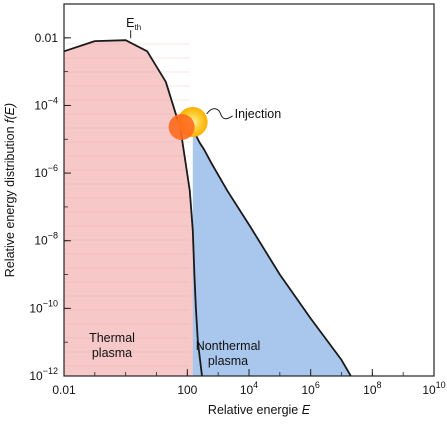  What do you see at coordinates (10, 190) in the screenshot?
I see `y-axis-title: Relative energy distribution f(E)` at bounding box center [10, 190].